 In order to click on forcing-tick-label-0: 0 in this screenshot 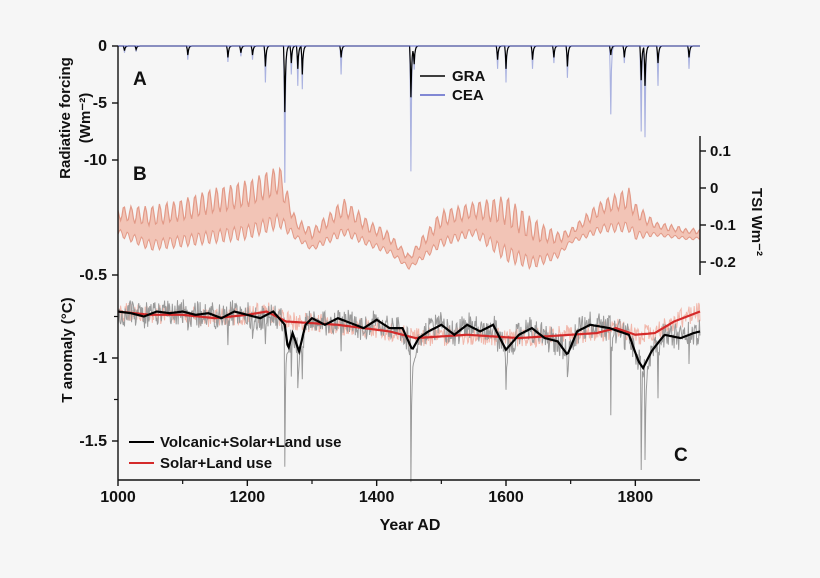, I will do `click(102, 46)`.